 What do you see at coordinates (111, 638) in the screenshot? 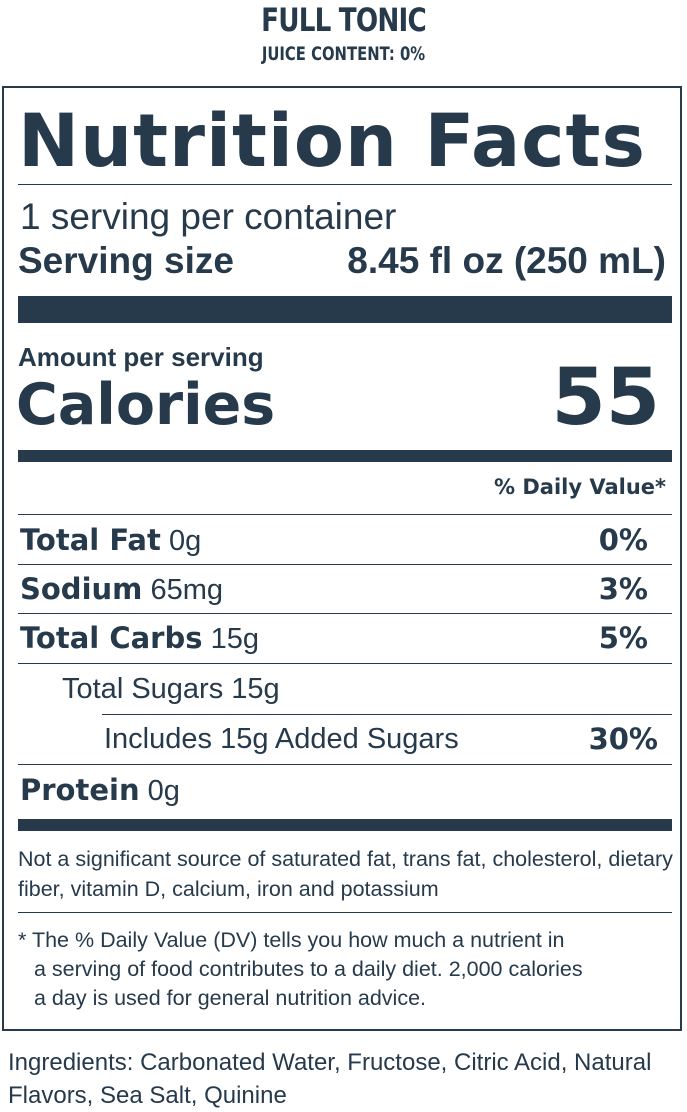
I see `nutrient-name: Total Carbs` at bounding box center [111, 638].